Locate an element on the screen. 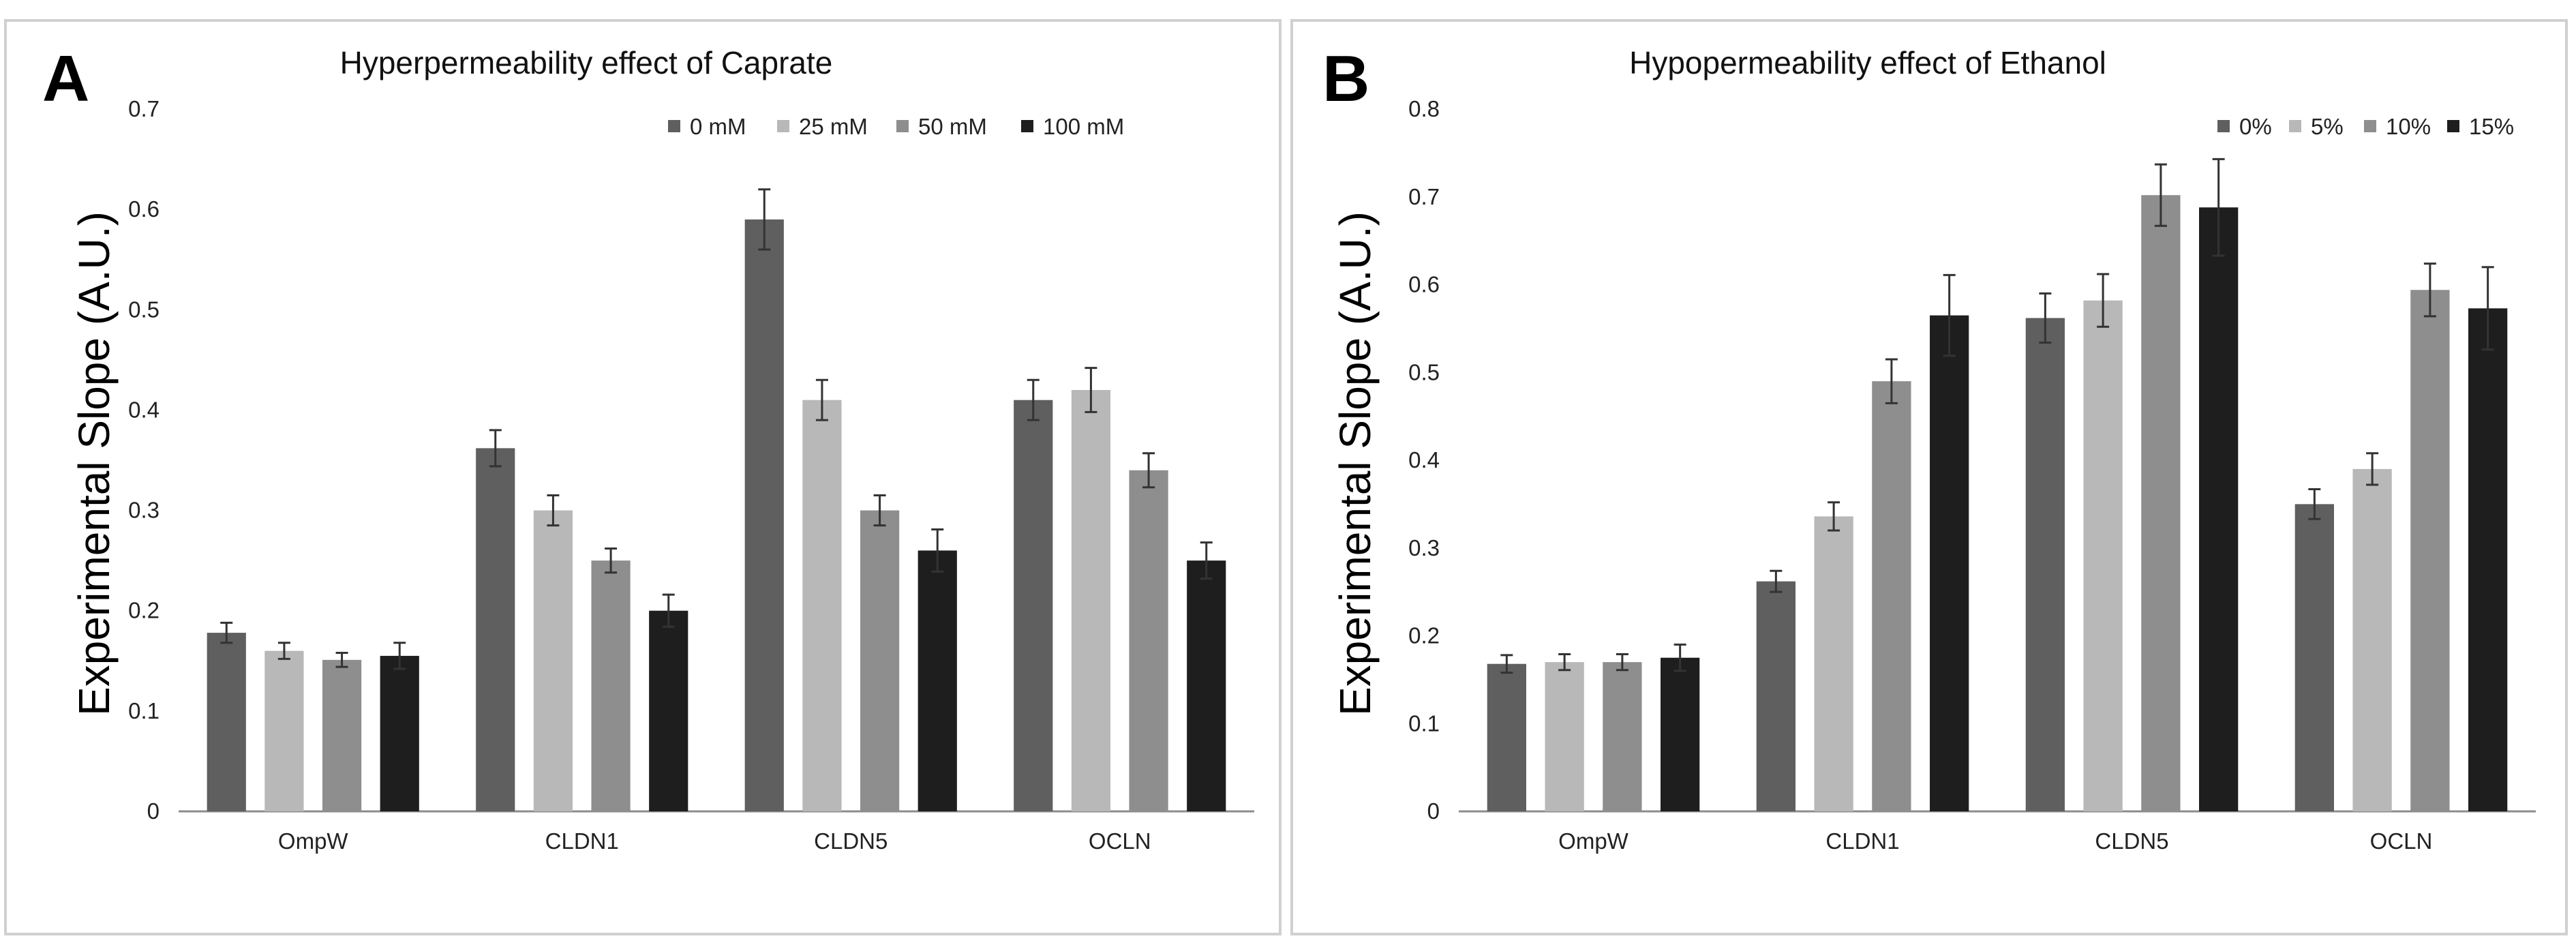  panel-b-y-tick-label: 0.3 is located at coordinates (1424, 547).